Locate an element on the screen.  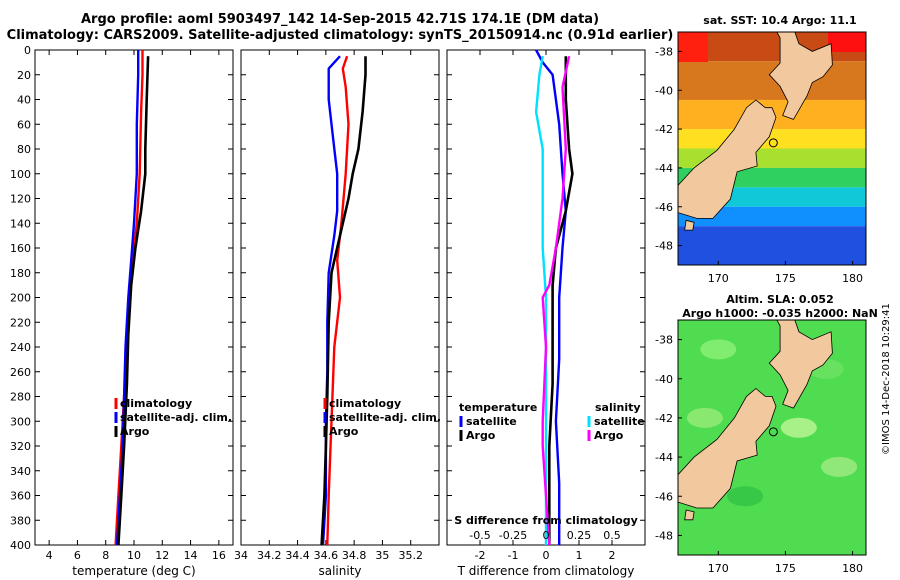
panel-diff-xtick-label: 0 is located at coordinates (546, 555).